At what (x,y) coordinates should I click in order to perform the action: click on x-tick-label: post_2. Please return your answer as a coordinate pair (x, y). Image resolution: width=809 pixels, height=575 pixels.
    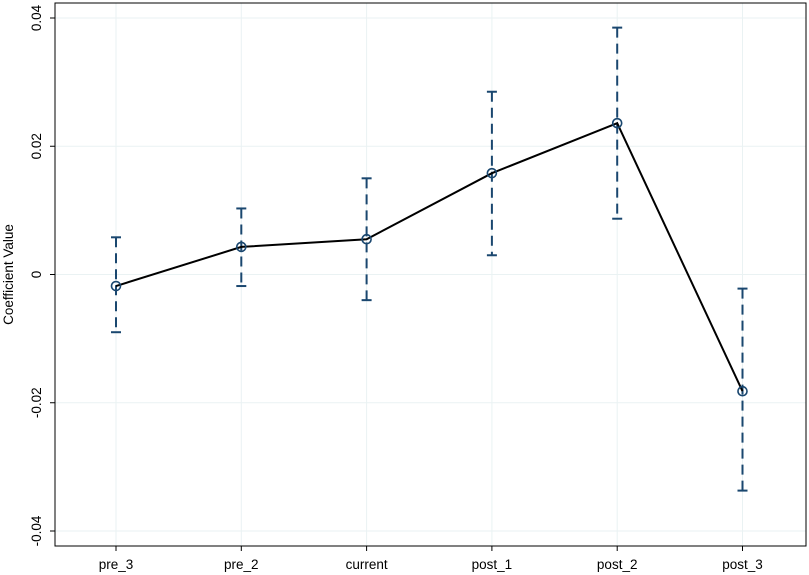
    Looking at the image, I should click on (617, 564).